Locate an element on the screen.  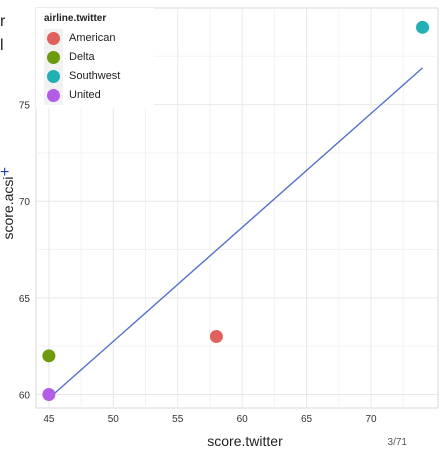
y-tick-label: 65 is located at coordinates (25, 299).